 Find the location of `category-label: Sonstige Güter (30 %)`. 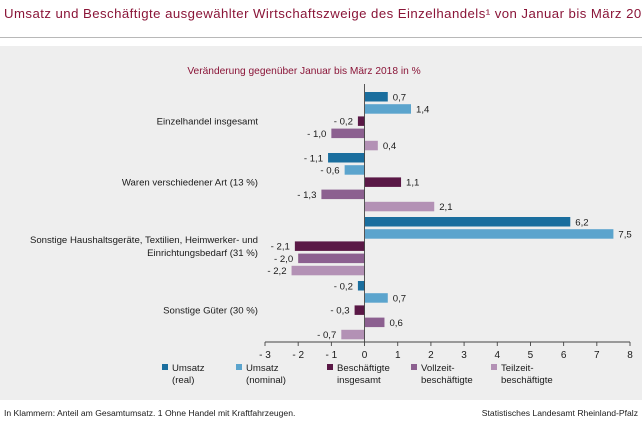

category-label: Sonstige Güter (30 %) is located at coordinates (210, 311).